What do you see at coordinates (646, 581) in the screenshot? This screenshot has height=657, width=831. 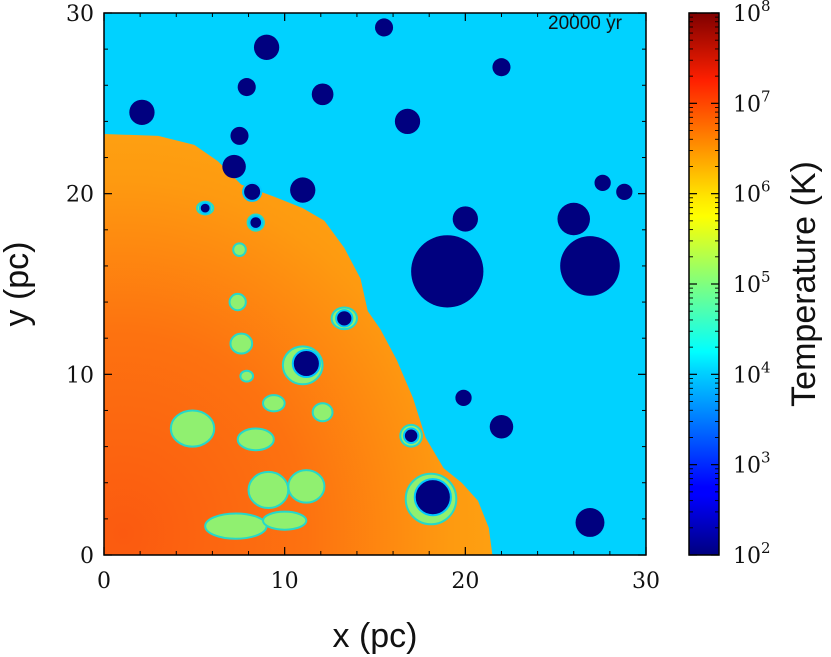 I see `x-tick-label: 30` at bounding box center [646, 581].